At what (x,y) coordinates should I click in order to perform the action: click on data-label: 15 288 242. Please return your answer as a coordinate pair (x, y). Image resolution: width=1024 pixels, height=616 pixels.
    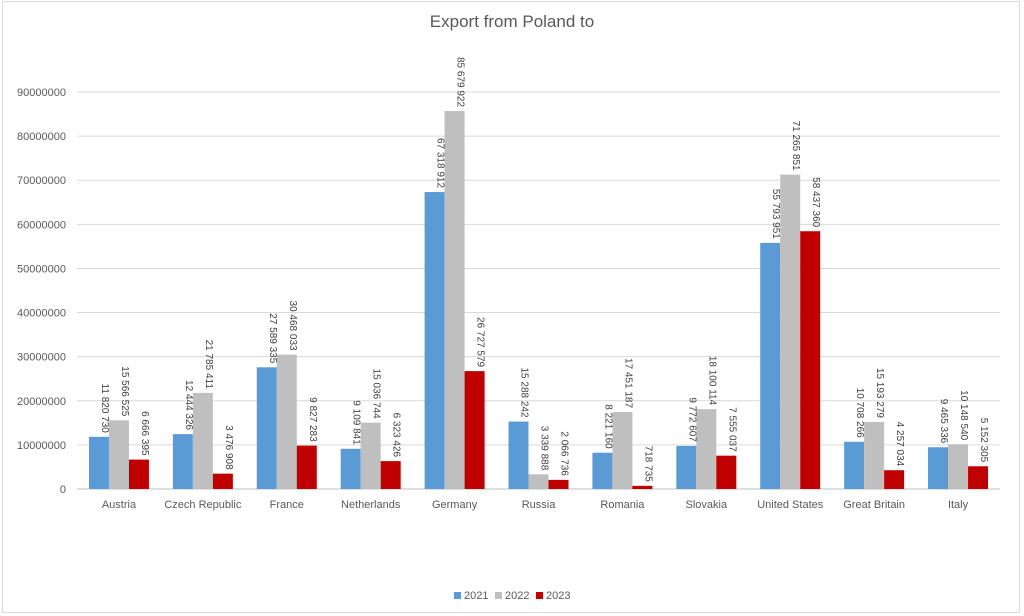
    Looking at the image, I should click on (524, 392).